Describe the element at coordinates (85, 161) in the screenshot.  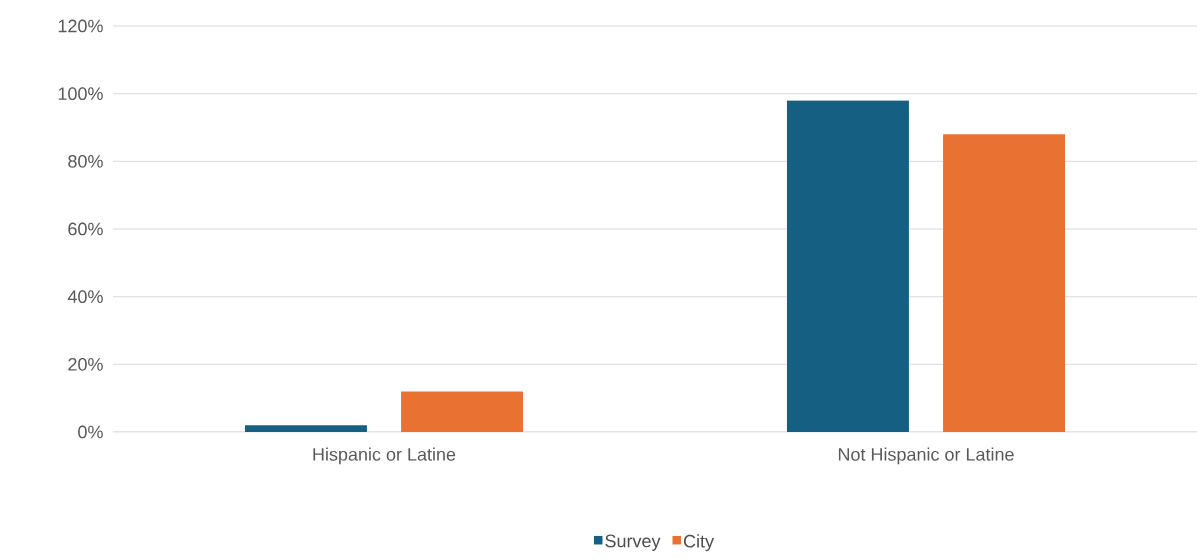
I see `y-tick-label: 80%` at that location.